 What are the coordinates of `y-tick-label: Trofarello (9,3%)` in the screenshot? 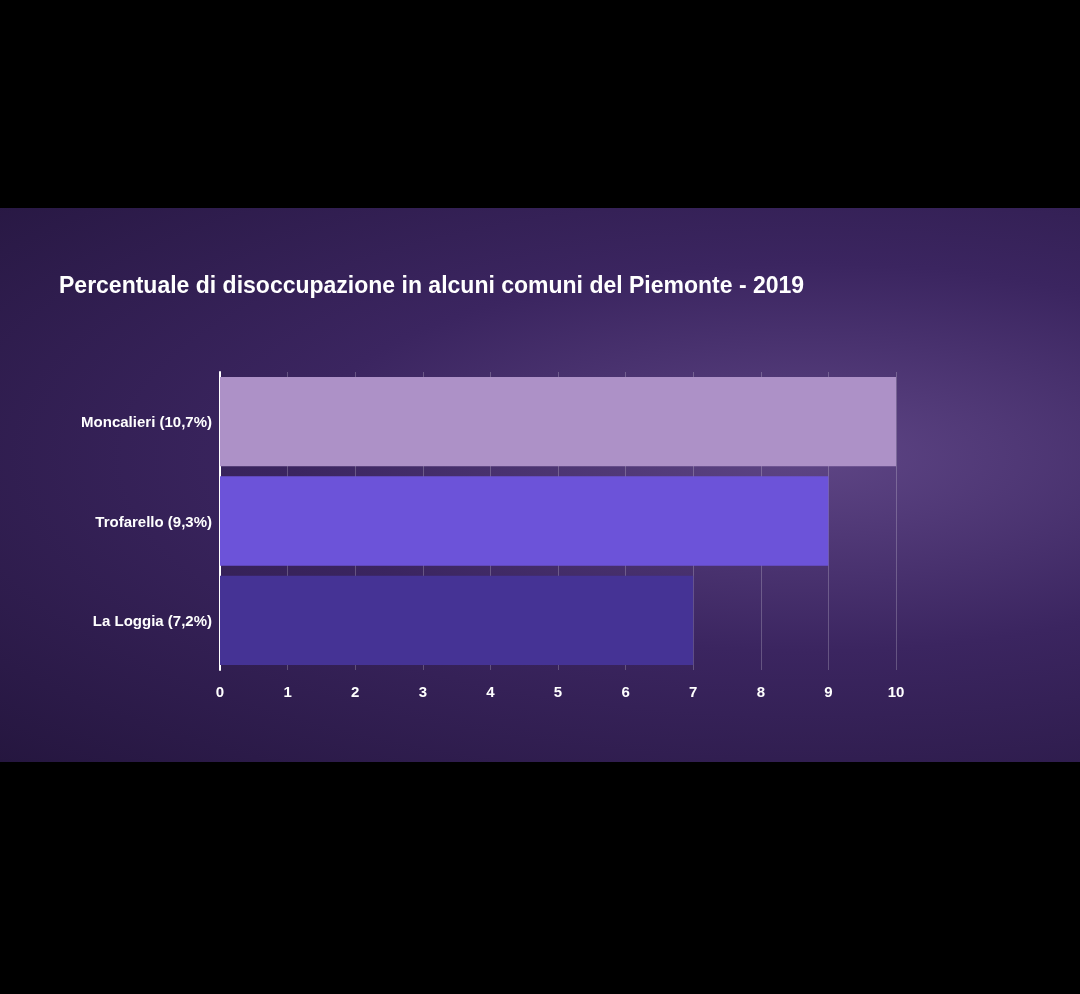 It's located at (153, 521).